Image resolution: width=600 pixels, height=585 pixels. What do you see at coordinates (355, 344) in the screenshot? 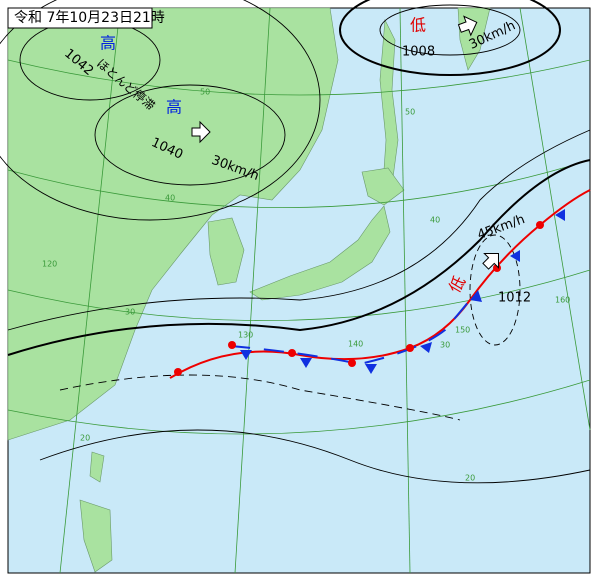
I see `grid-label: 140` at bounding box center [355, 344].